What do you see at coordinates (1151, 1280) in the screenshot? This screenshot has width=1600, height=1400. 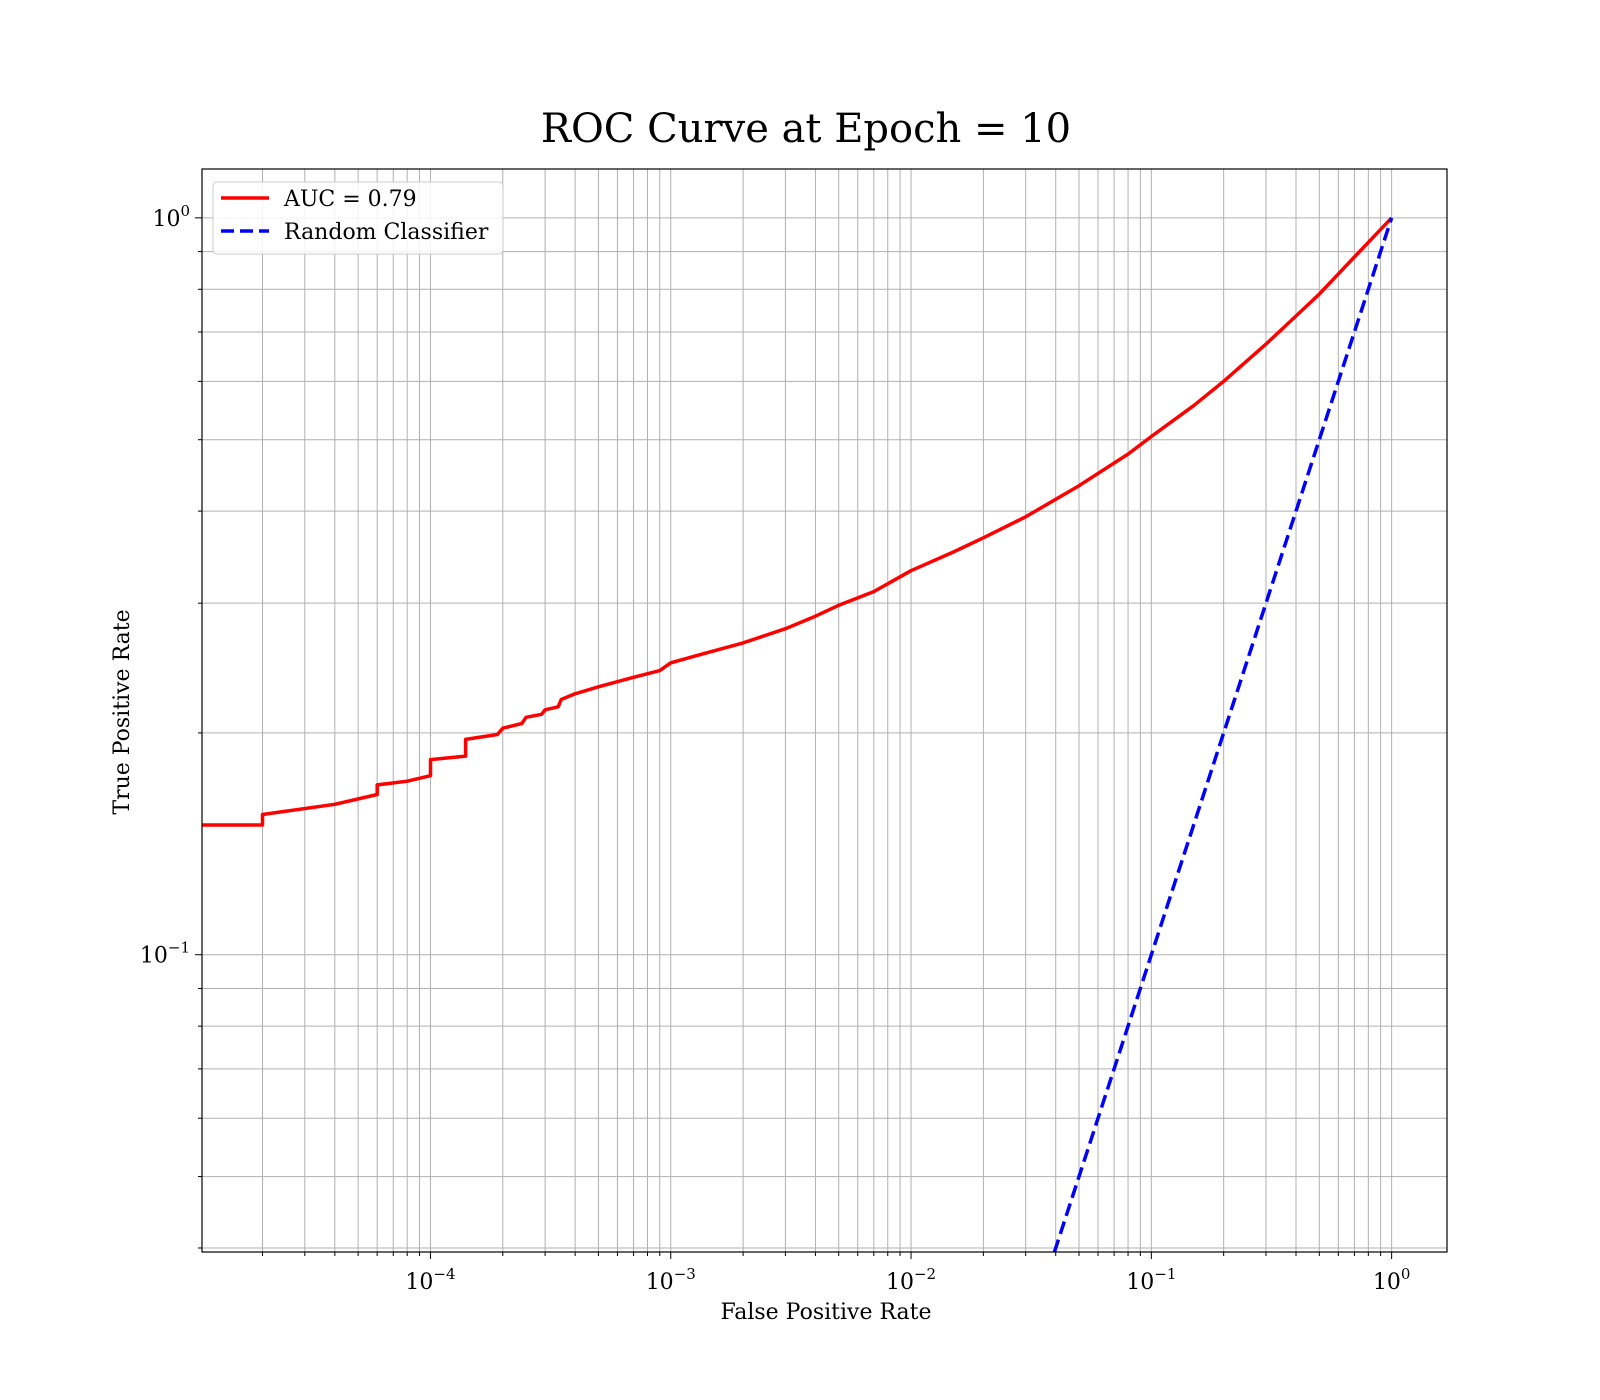 I see `x-tick-label: 10⁻¹` at bounding box center [1151, 1280].